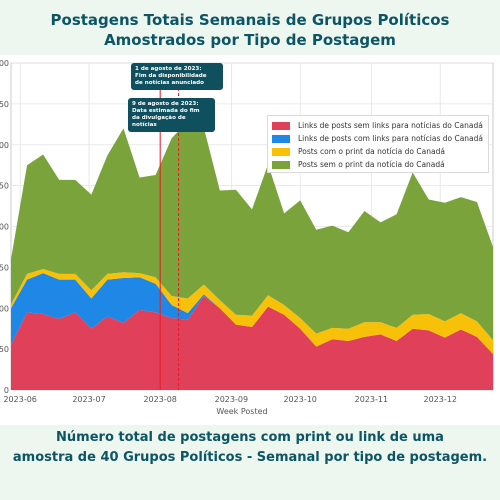 Image resolution: width=500 pixels, height=500 pixels. Describe the element at coordinates (6, 390) in the screenshot. I see `y-tick-label: 0` at that location.